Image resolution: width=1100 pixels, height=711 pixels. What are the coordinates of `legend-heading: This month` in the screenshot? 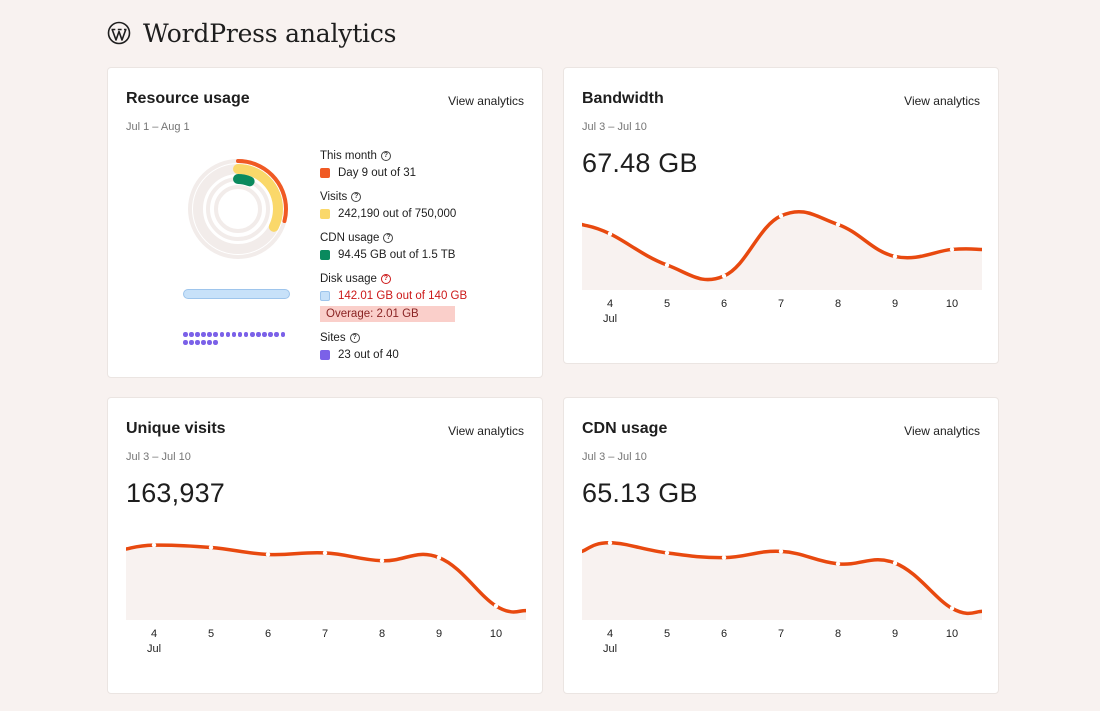 It's located at (348, 156).